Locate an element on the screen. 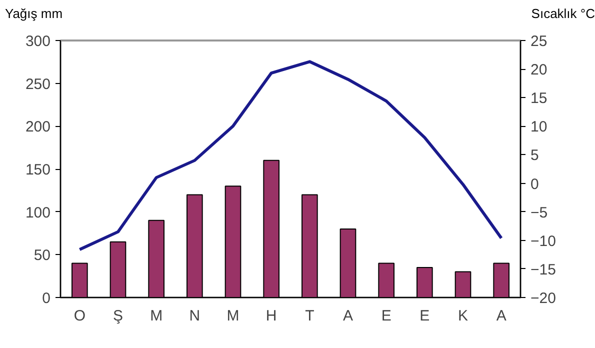 This screenshot has width=595, height=348. x-tick-label: H is located at coordinates (271, 316).